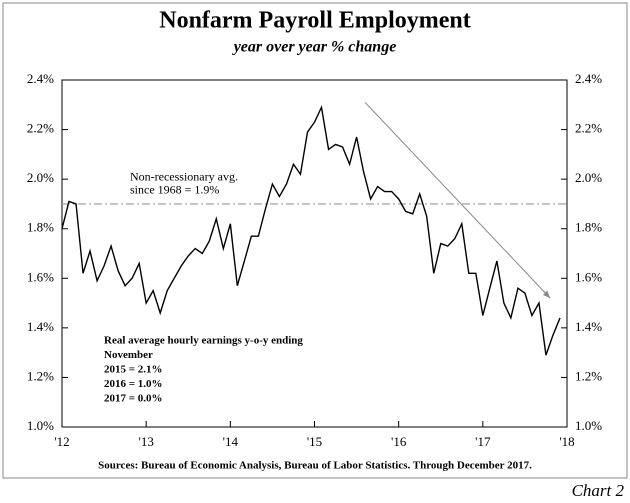  What do you see at coordinates (40, 128) in the screenshot?
I see `y-tick-label: 2.2%` at bounding box center [40, 128].